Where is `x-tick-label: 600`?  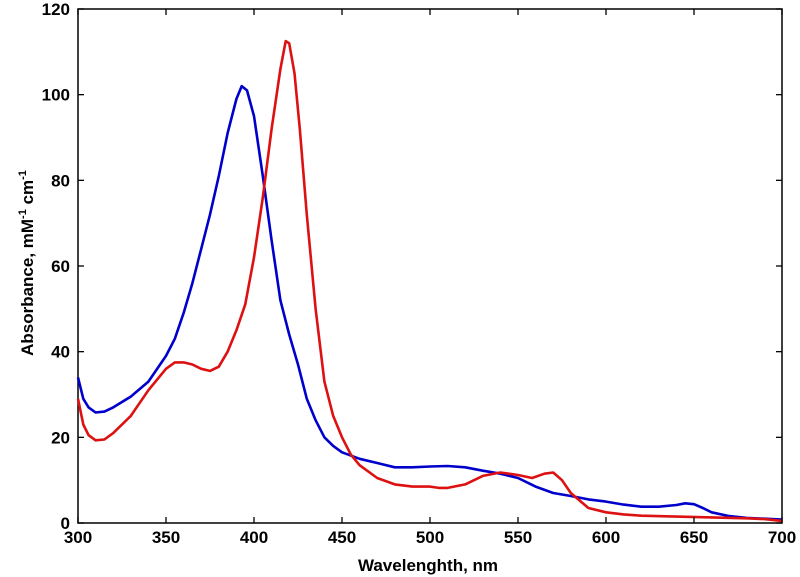 x-tick-label: 600 is located at coordinates (606, 537).